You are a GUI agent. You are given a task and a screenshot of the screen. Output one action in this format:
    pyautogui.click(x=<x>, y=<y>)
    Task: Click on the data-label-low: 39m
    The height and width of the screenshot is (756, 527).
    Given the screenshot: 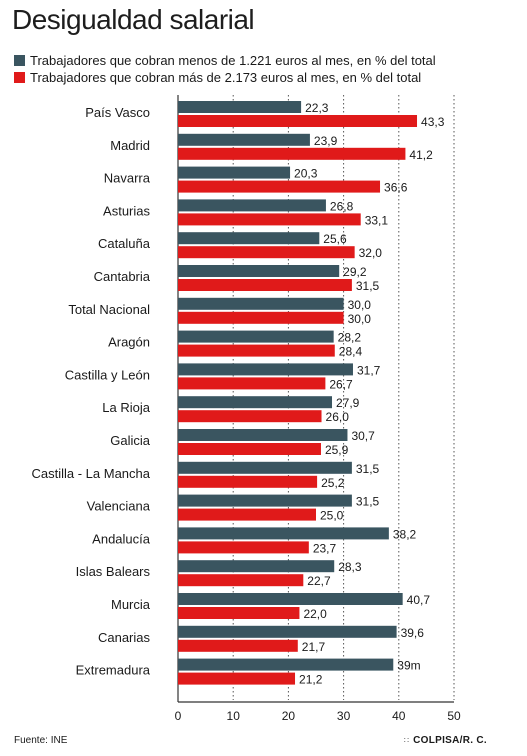 What is the action you would take?
    pyautogui.click(x=408, y=666)
    